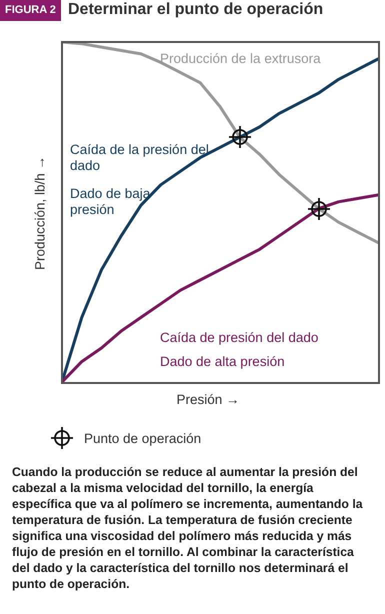 The width and height of the screenshot is (385, 614). I want to click on series-label: Caída de presión del dado, so click(240, 338).